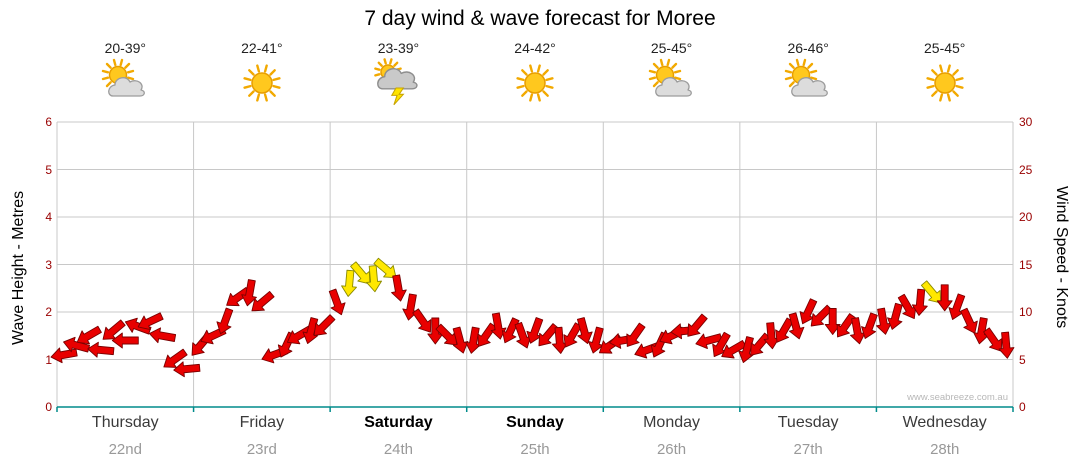 Image resolution: width=1080 pixels, height=475 pixels. I want to click on right-axis-title: Wind Speed - Knots, so click(1061, 257).